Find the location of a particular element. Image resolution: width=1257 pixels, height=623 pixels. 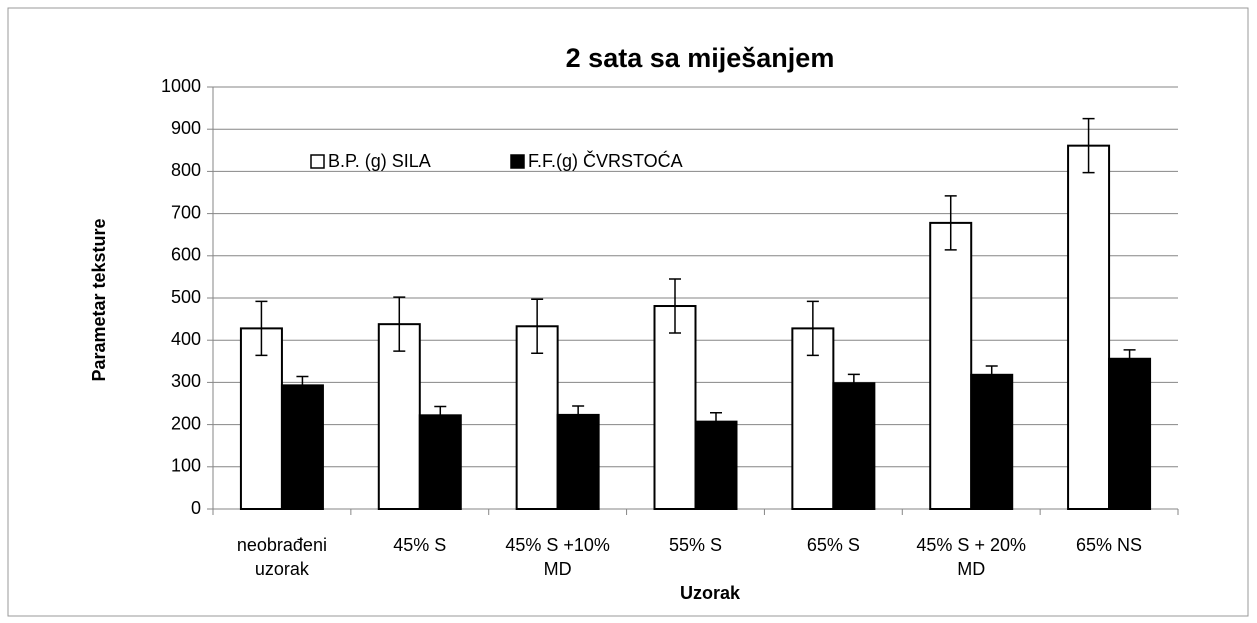

y-axis-label: Parametar teksture is located at coordinates (99, 299).